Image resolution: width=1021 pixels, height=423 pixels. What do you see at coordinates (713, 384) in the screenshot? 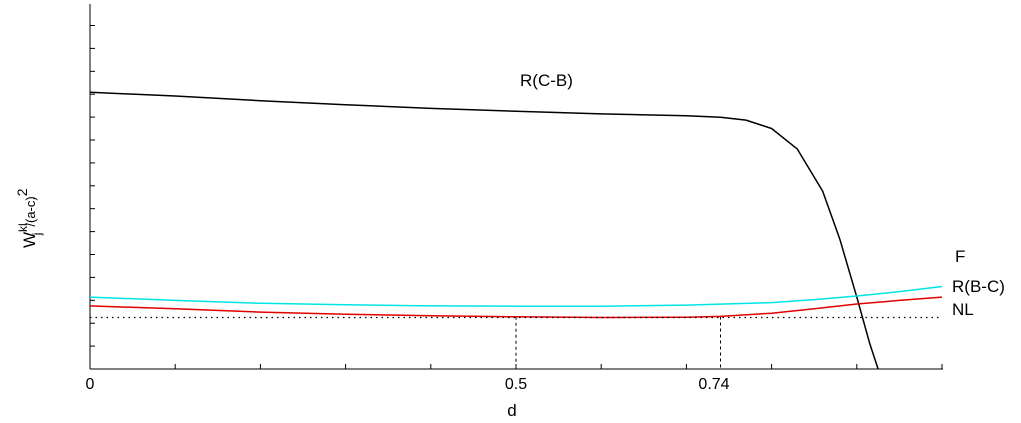
I see `x-tick-label-0-74: 0.74` at bounding box center [713, 384].